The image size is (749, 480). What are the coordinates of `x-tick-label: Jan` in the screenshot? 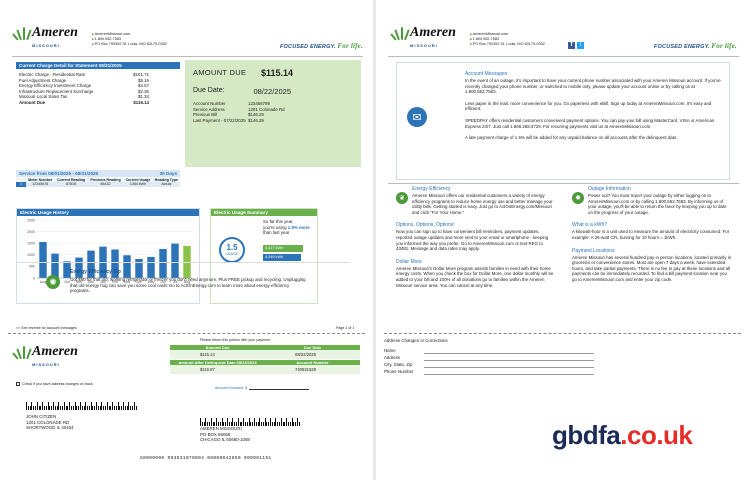 It's located at (103, 282).